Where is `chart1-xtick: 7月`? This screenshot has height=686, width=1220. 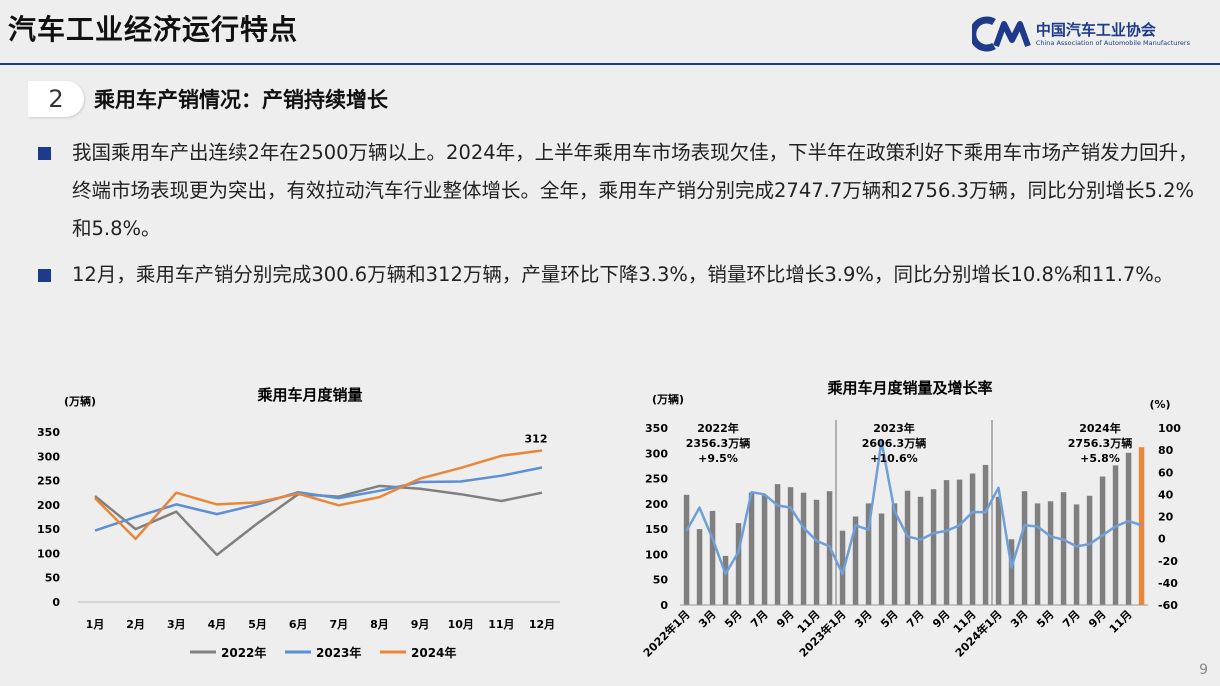
chart1-xtick: 7月 is located at coordinates (338, 624).